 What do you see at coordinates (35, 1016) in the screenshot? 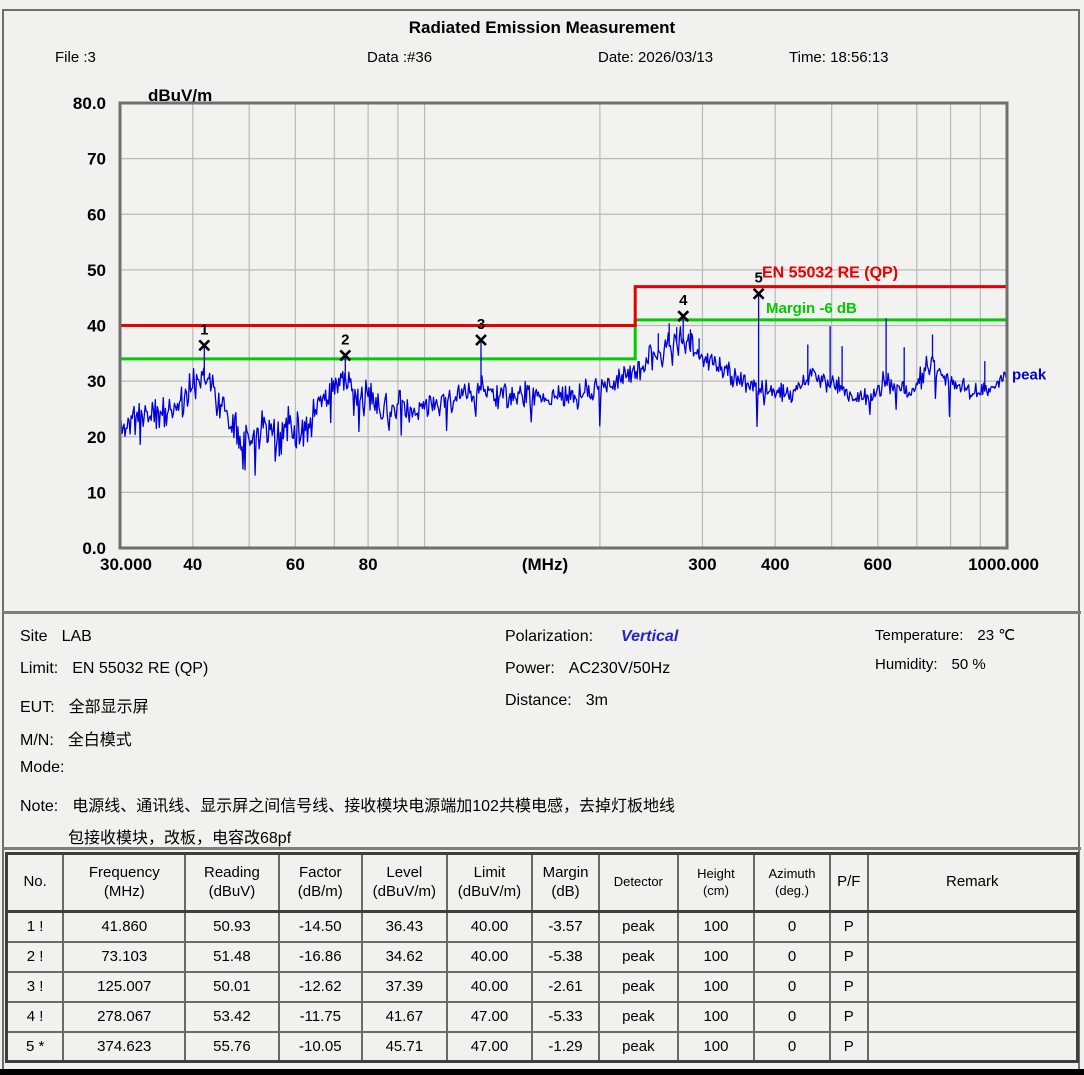
I see `table-cell: 4 !` at bounding box center [35, 1016].